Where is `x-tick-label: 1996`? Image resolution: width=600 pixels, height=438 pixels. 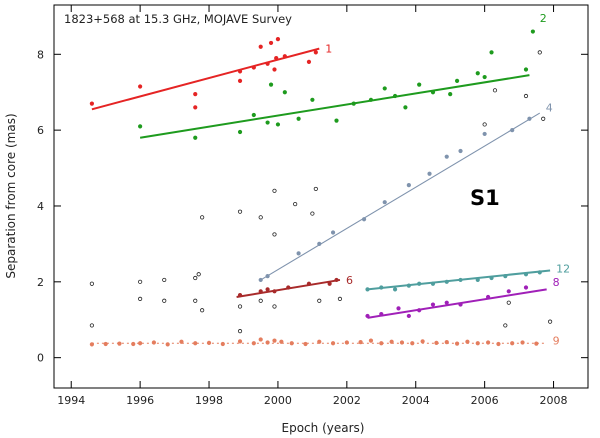 x-tick-label: 1996 is located at coordinates (140, 400).